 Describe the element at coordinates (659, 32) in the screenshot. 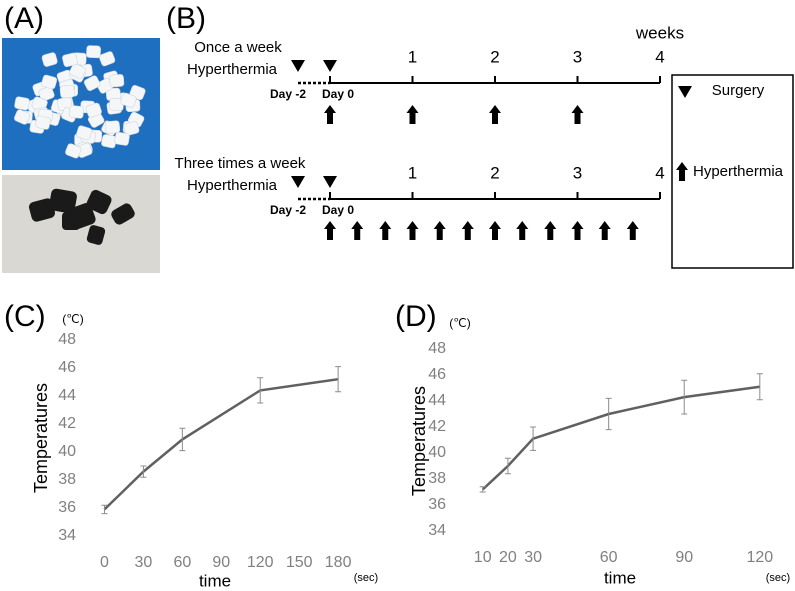

I see `weeks-label: weeks` at that location.